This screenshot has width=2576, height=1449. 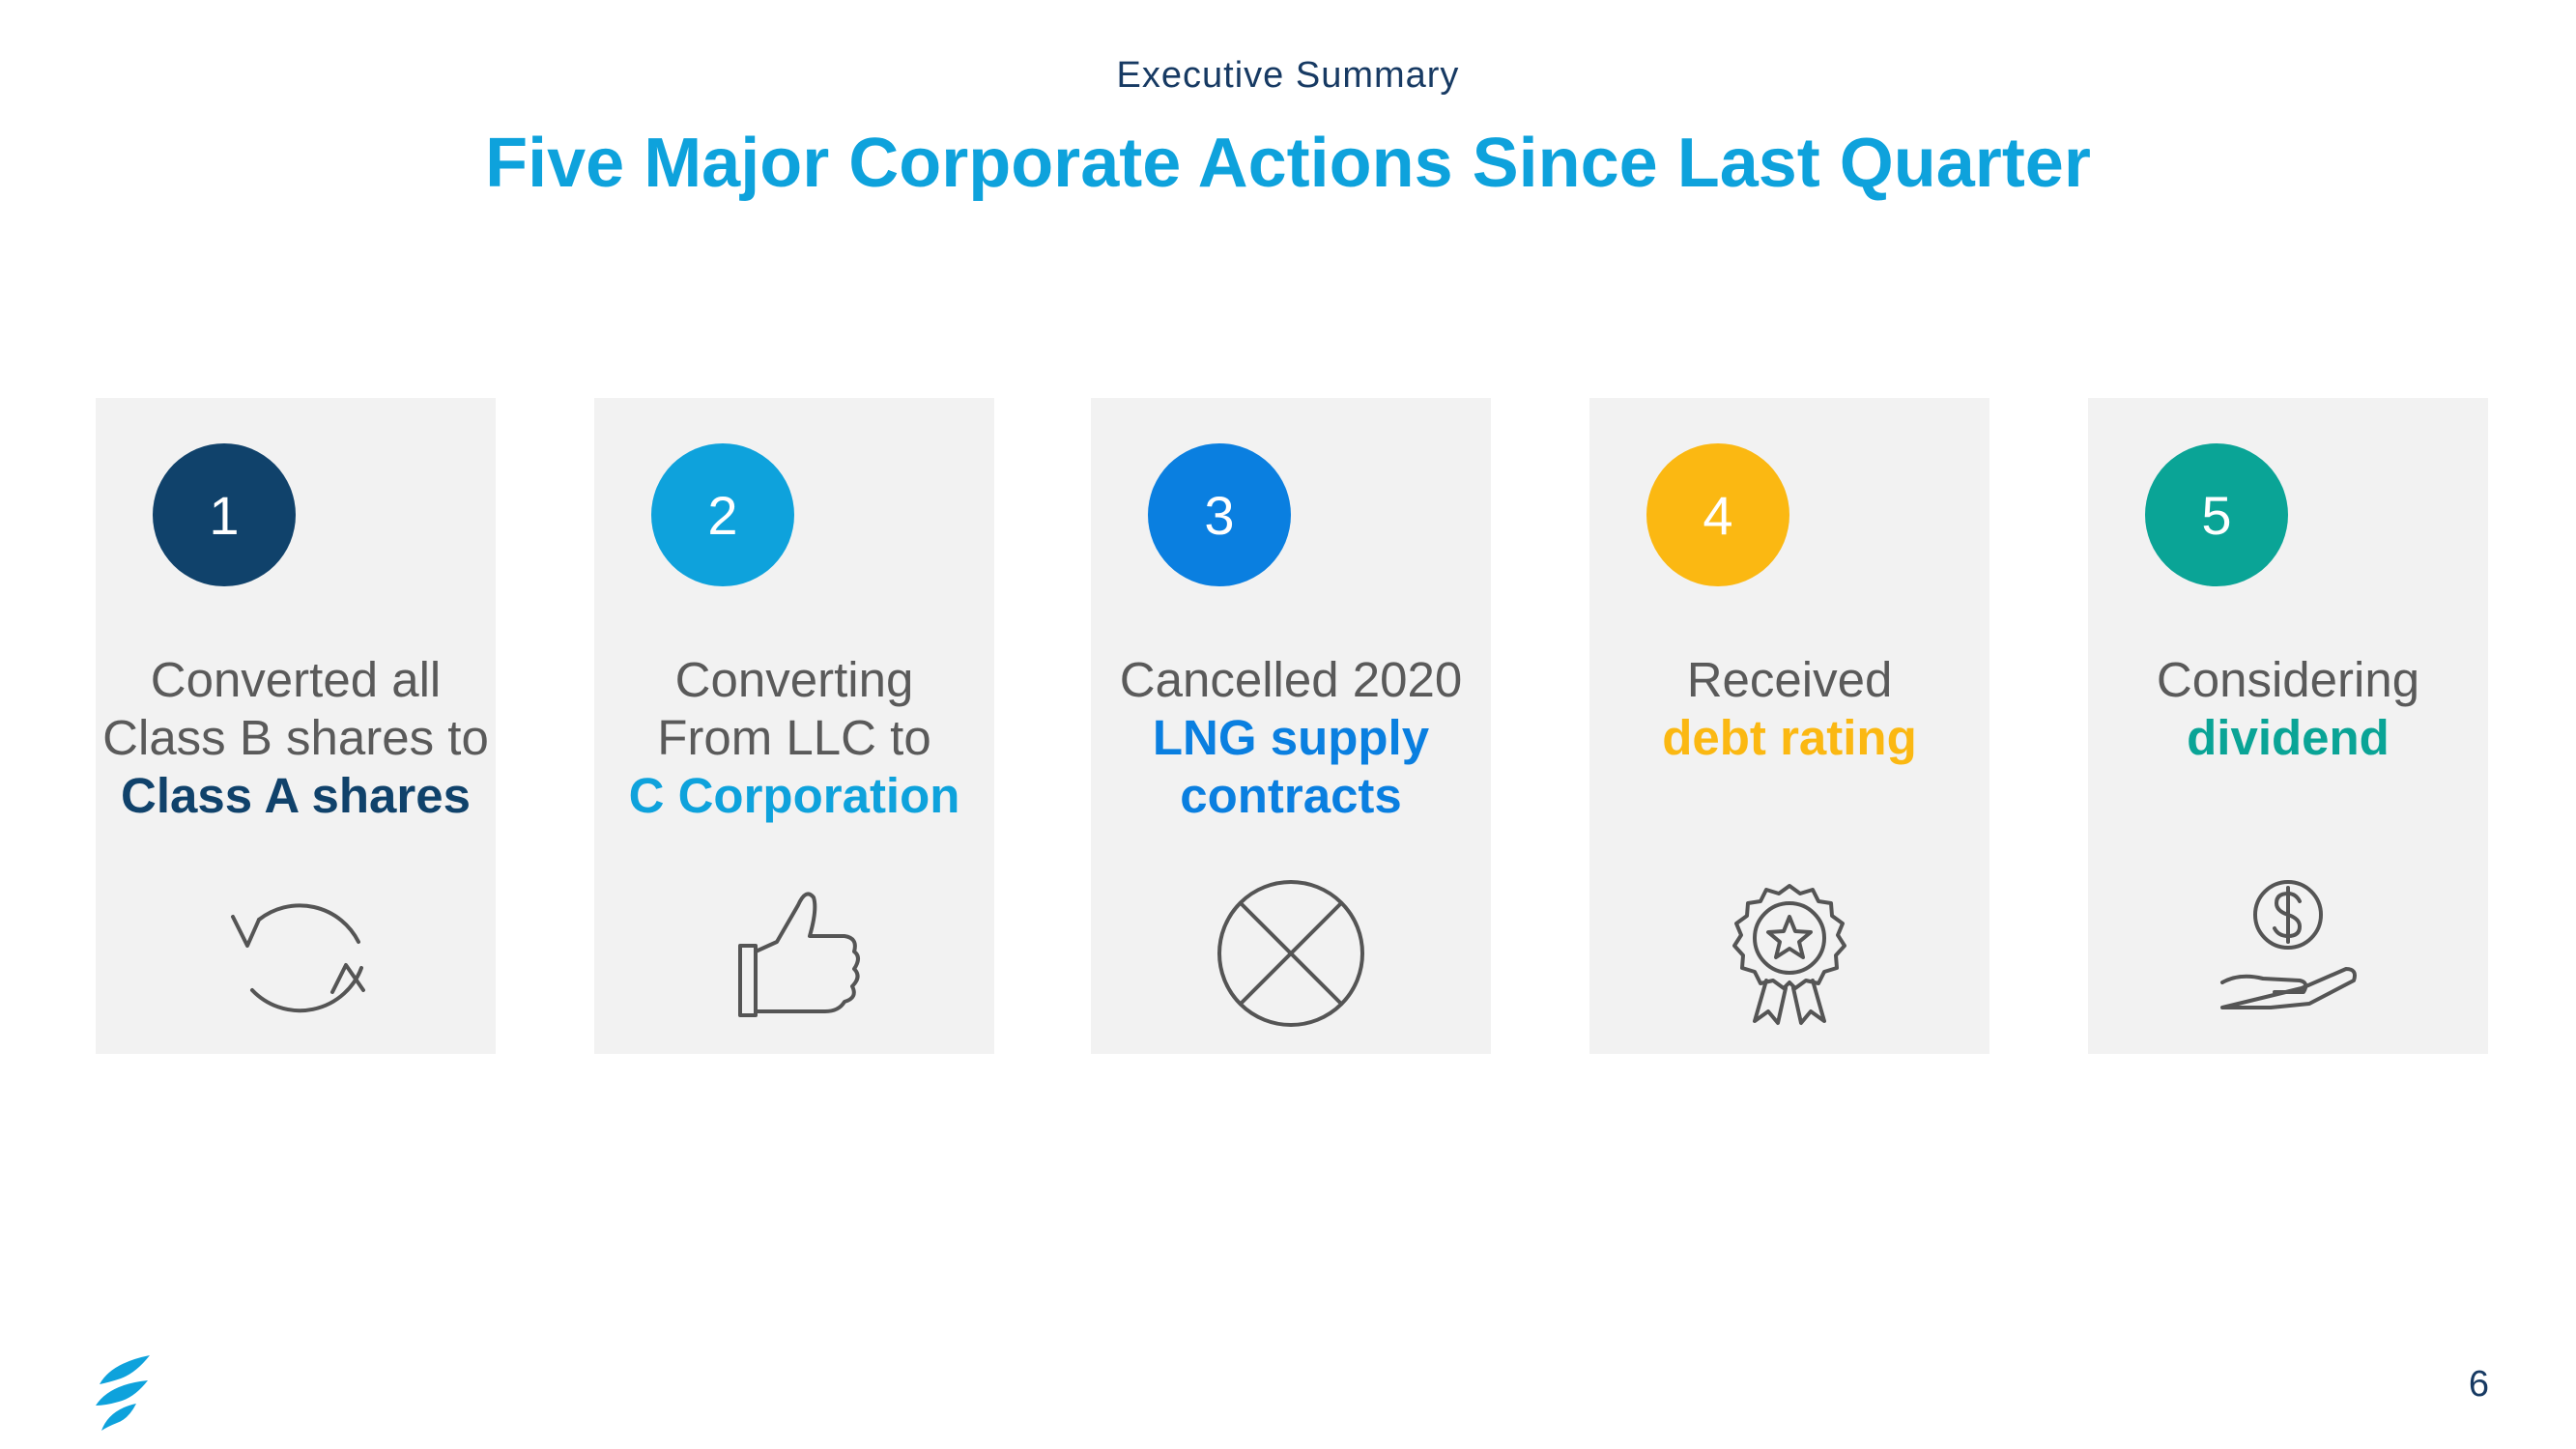 I want to click on section-subtitle: Executive Summary, so click(x=1288, y=75).